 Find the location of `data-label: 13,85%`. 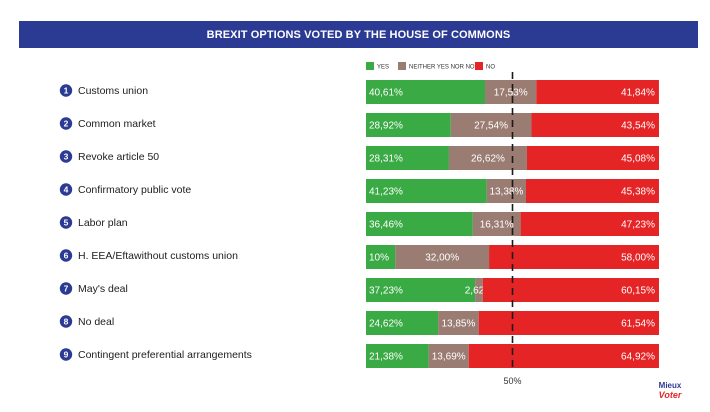

data-label: 13,85% is located at coordinates (458, 324).